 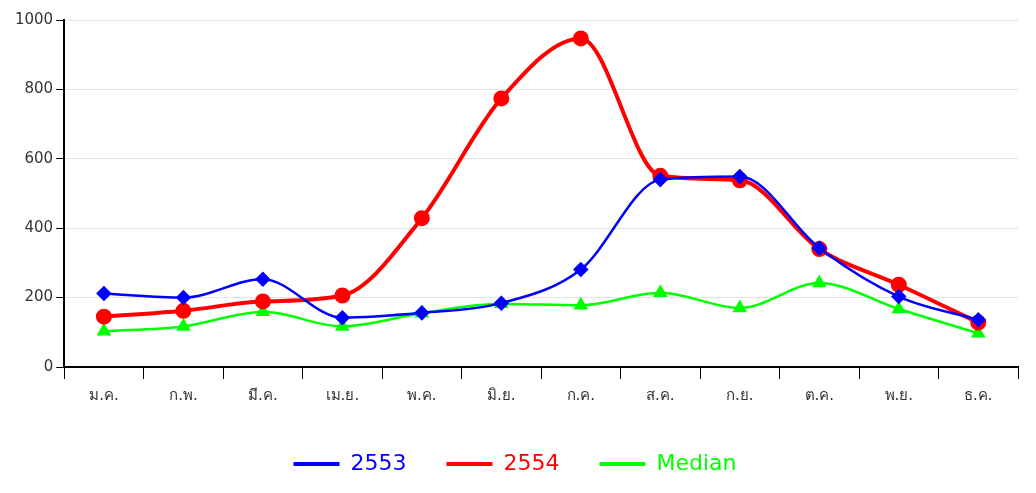 I want to click on x-tick-label: พ.ย., so click(x=899, y=394).